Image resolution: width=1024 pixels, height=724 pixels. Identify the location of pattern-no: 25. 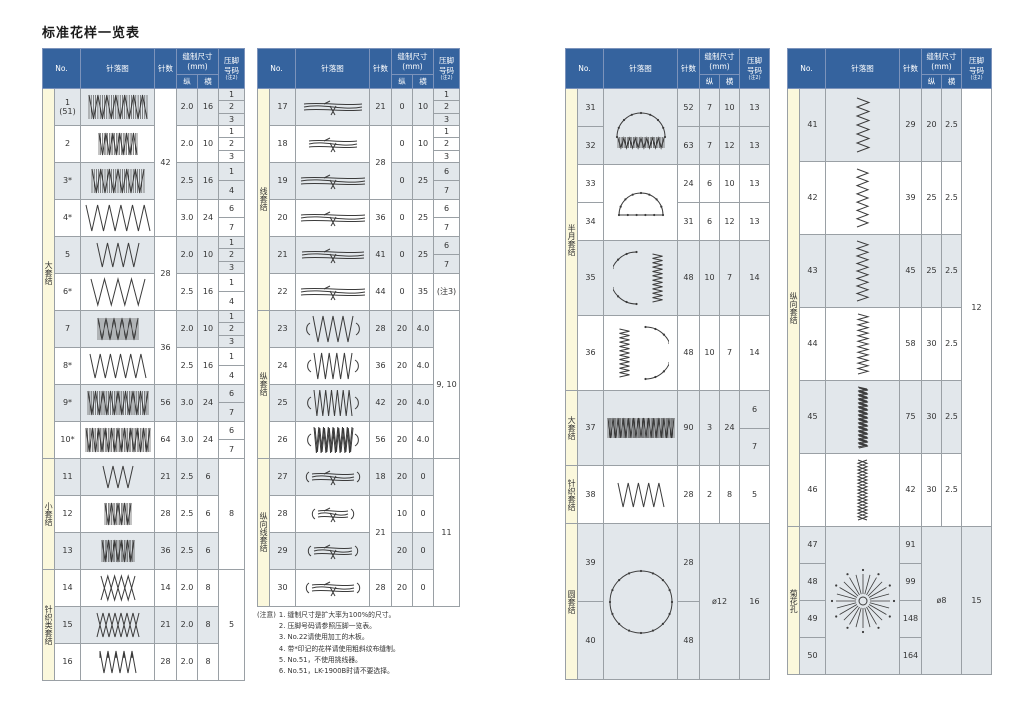
(282, 402).